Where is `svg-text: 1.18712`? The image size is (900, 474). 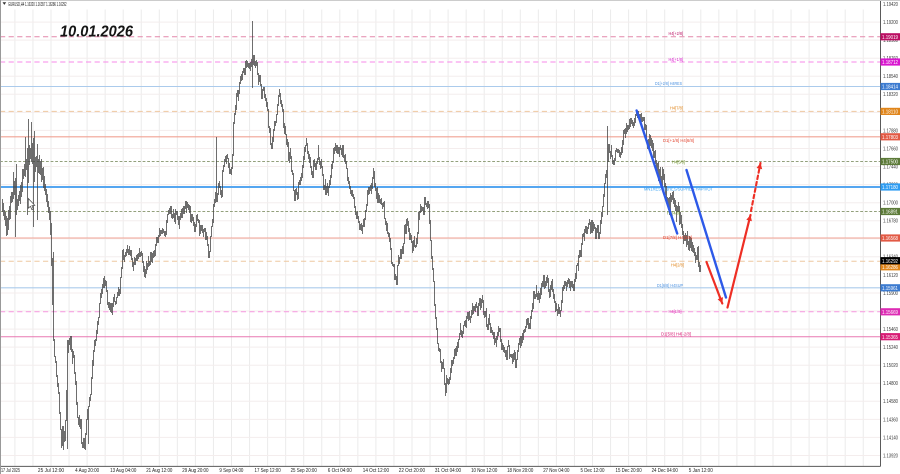 svg-text: 1.18712 is located at coordinates (890, 63).